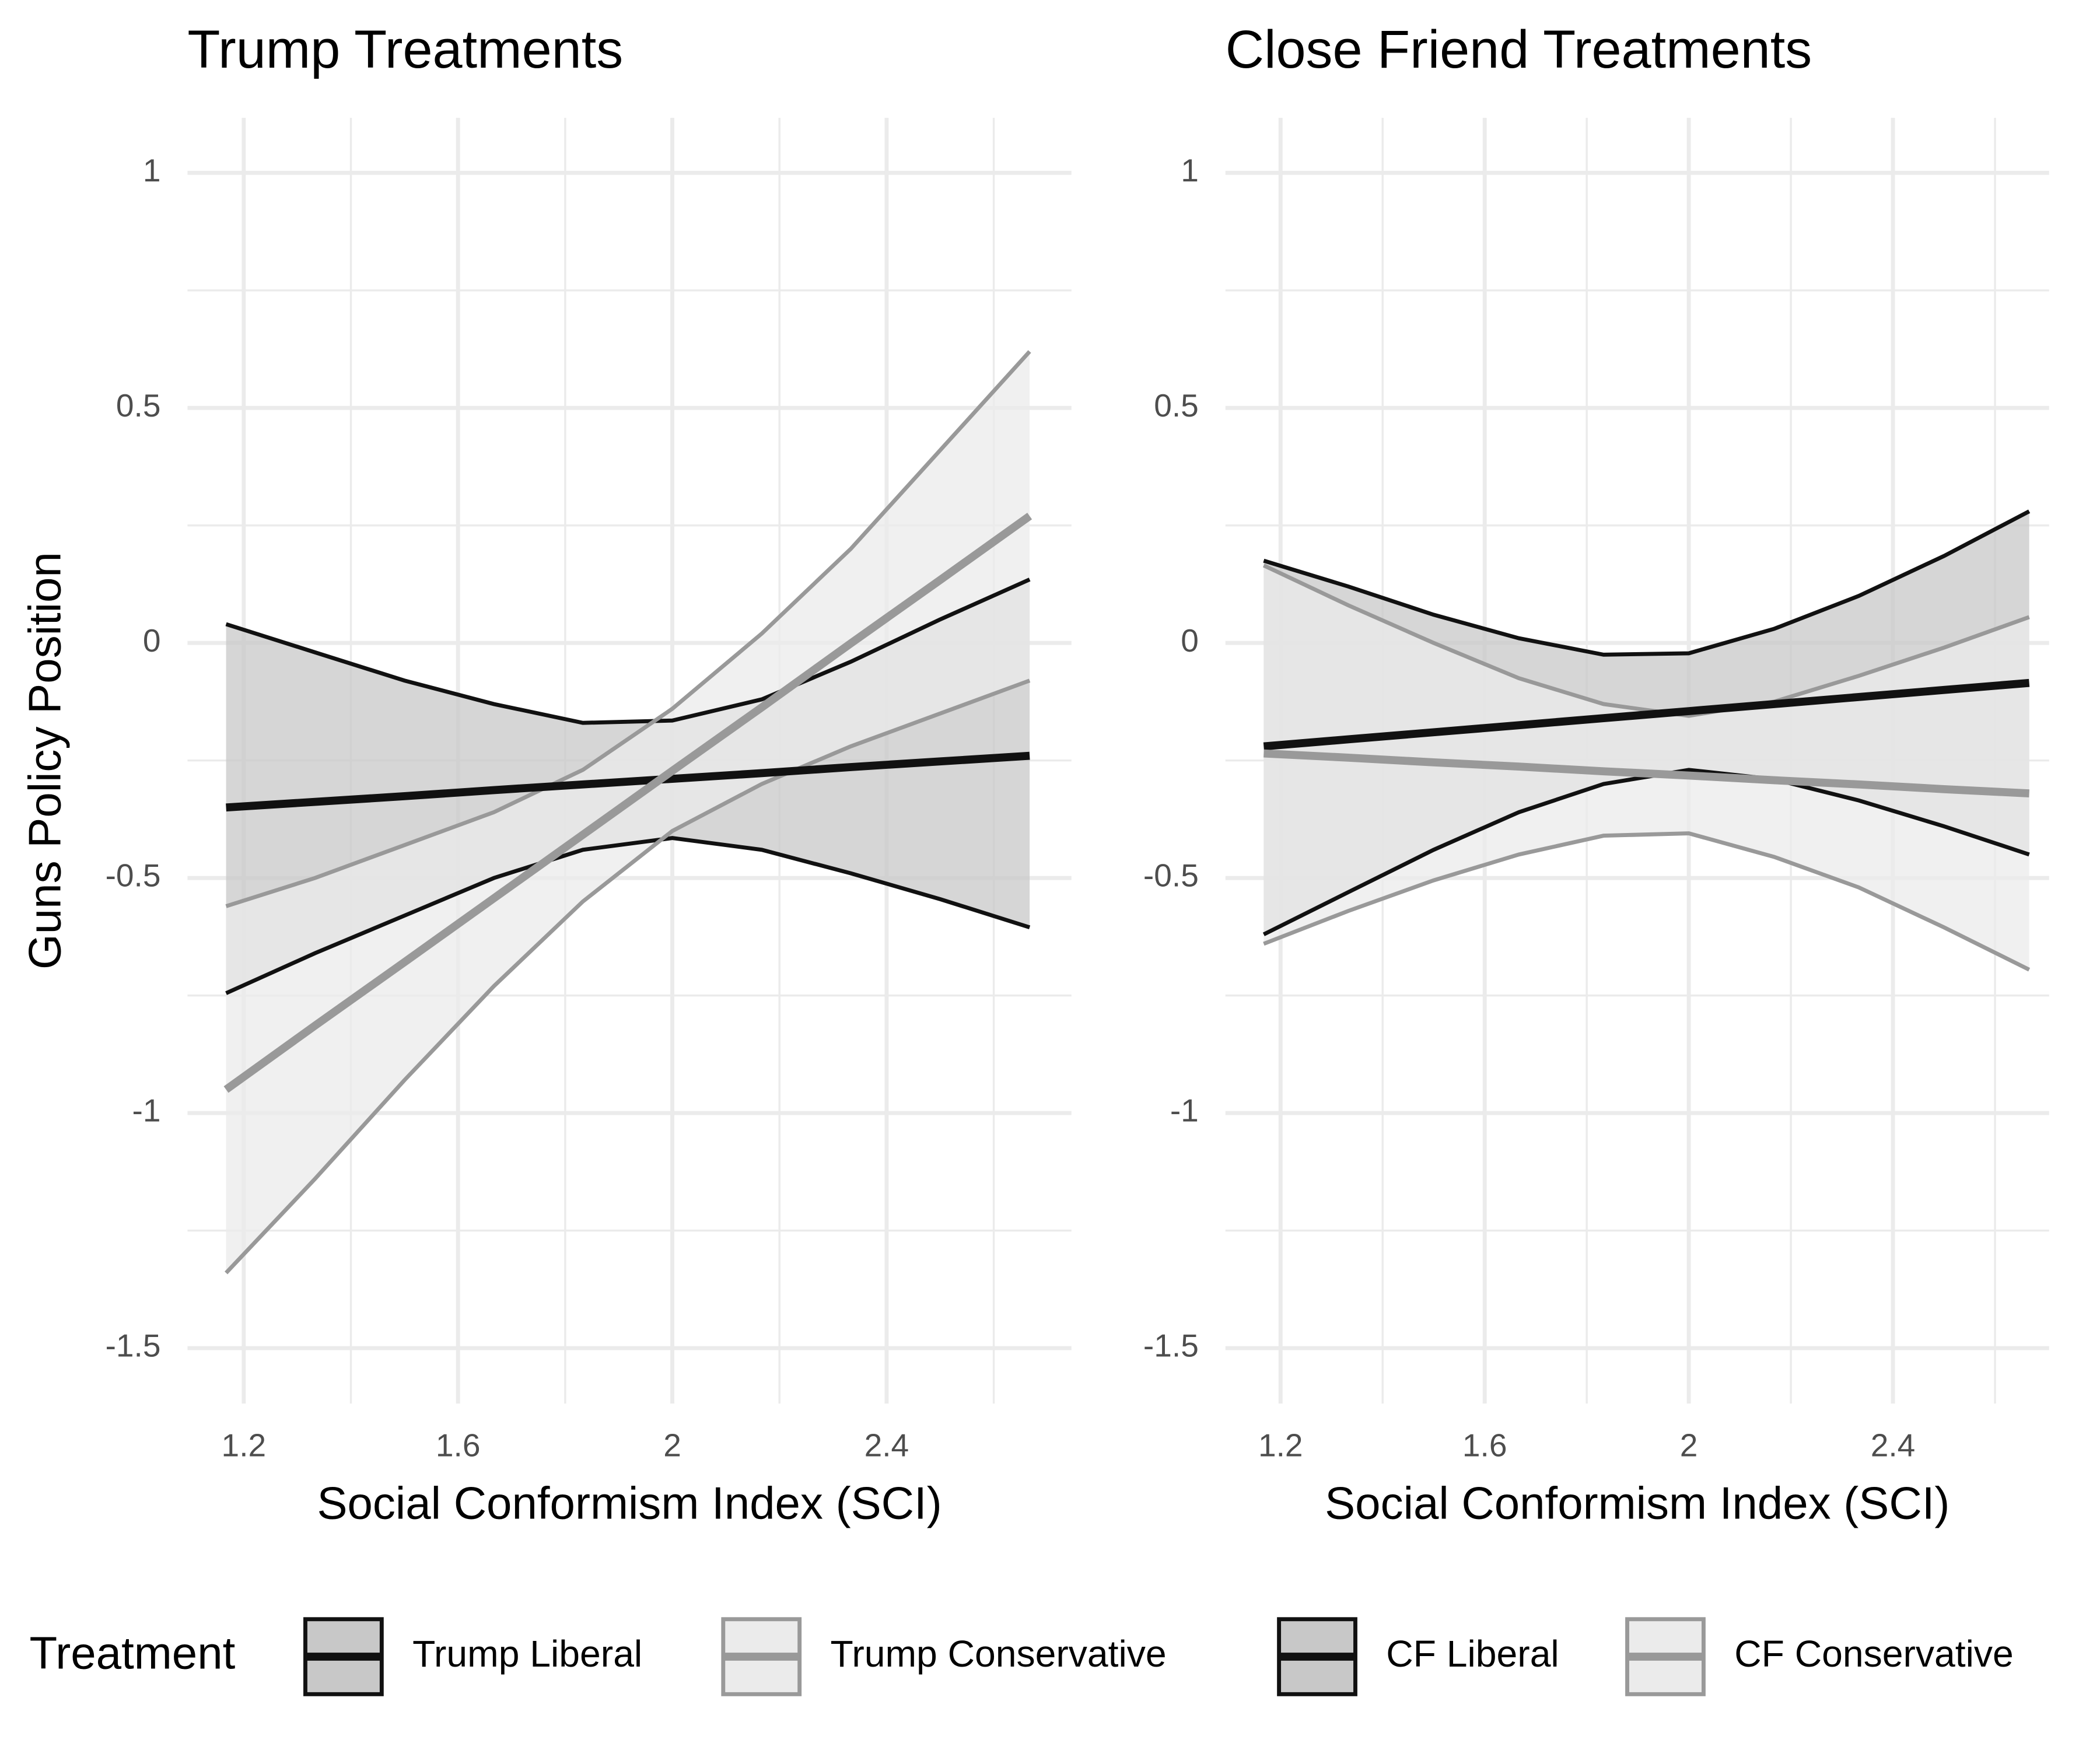 This screenshot has height=1750, width=2100. What do you see at coordinates (1519, 49) in the screenshot?
I see `chart-title: Close Friend Treatments` at bounding box center [1519, 49].